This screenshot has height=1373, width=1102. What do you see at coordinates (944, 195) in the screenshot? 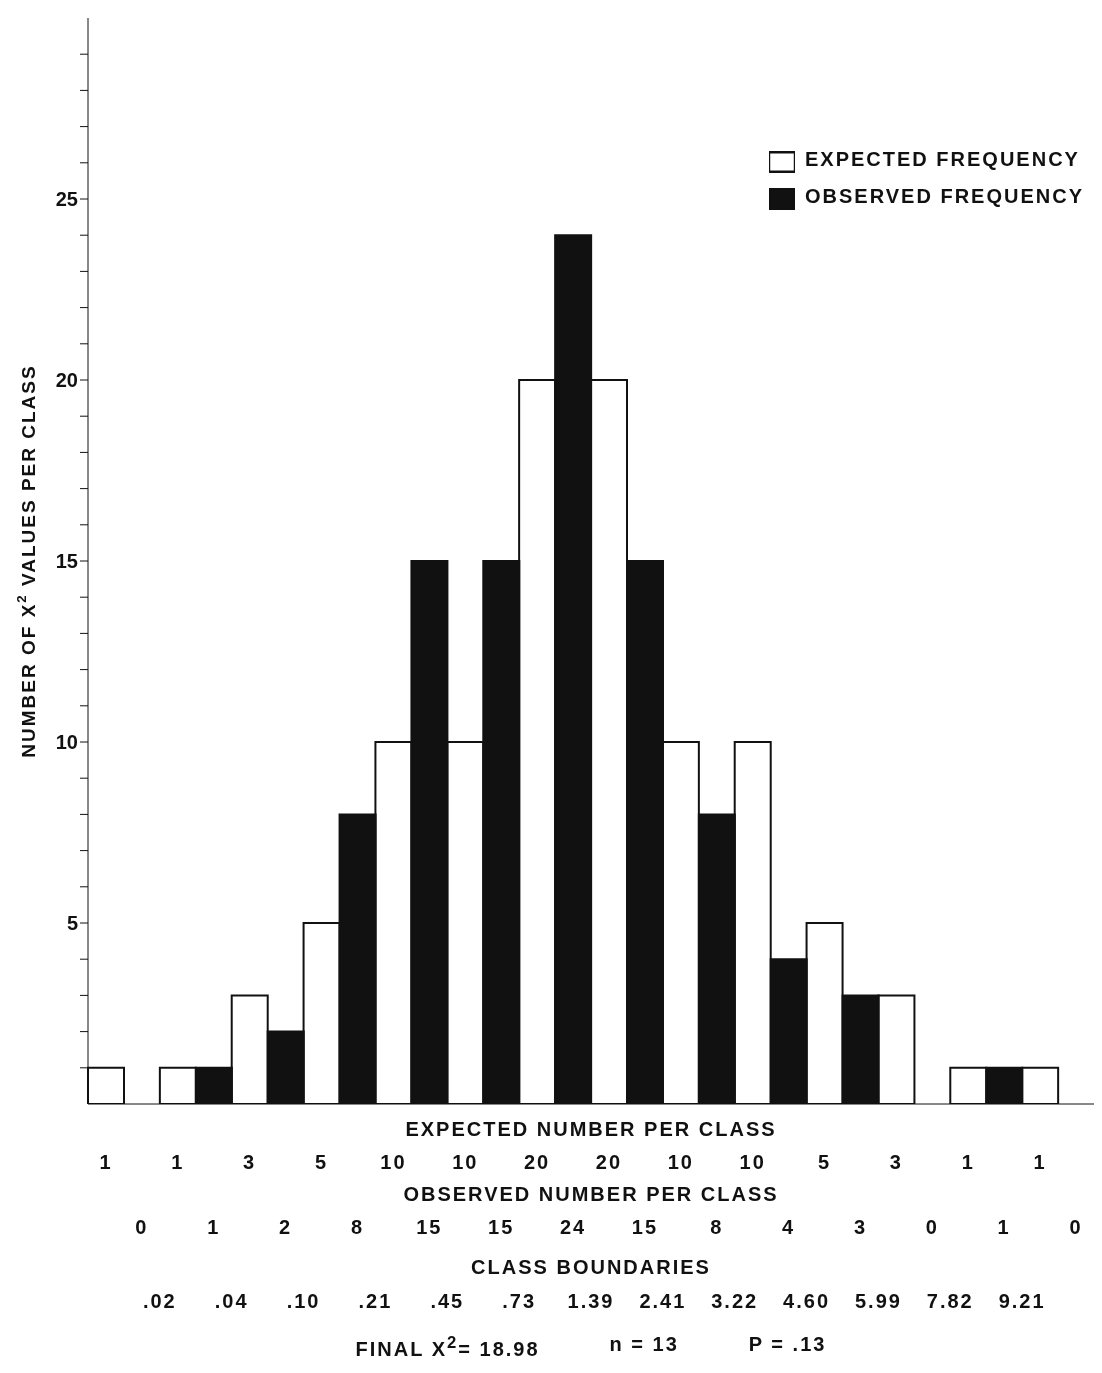
I see `legend-label: OBSERVED FREQUENCY` at bounding box center [944, 195].